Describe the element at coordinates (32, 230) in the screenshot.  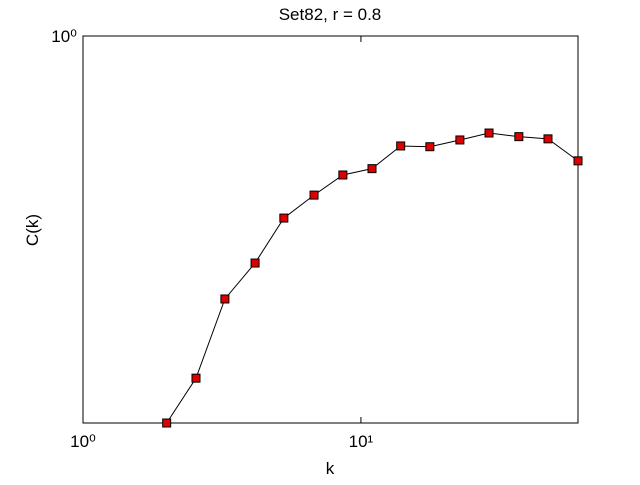
I see `y-axis-label: C(k)` at that location.